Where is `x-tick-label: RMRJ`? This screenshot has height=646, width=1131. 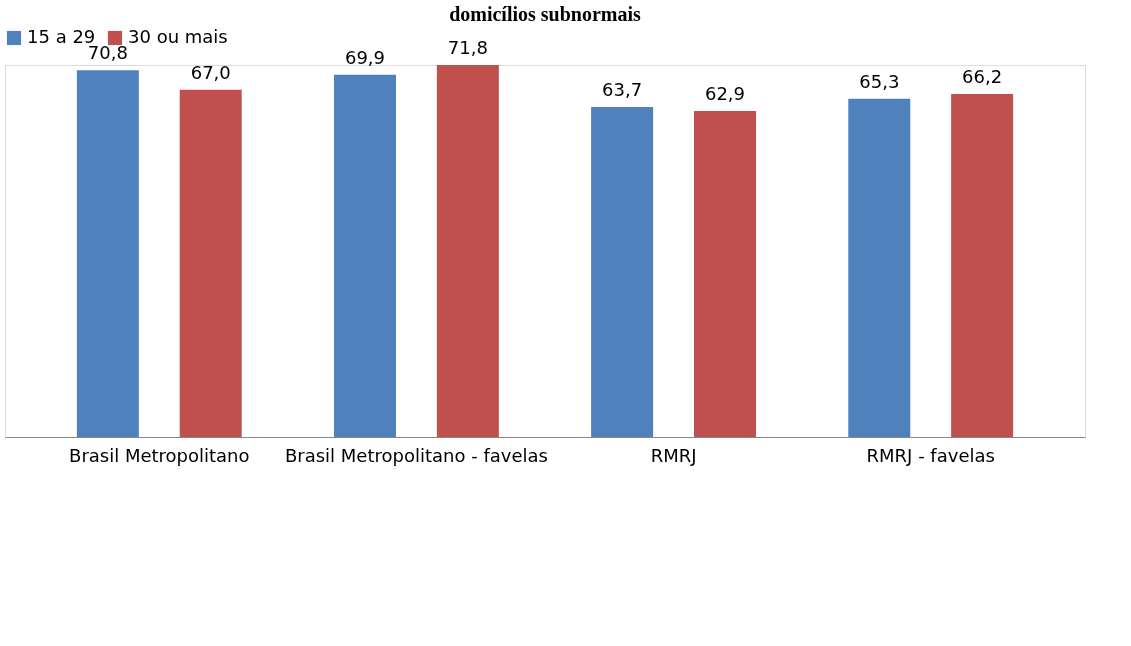 x-tick-label: RMRJ is located at coordinates (673, 455).